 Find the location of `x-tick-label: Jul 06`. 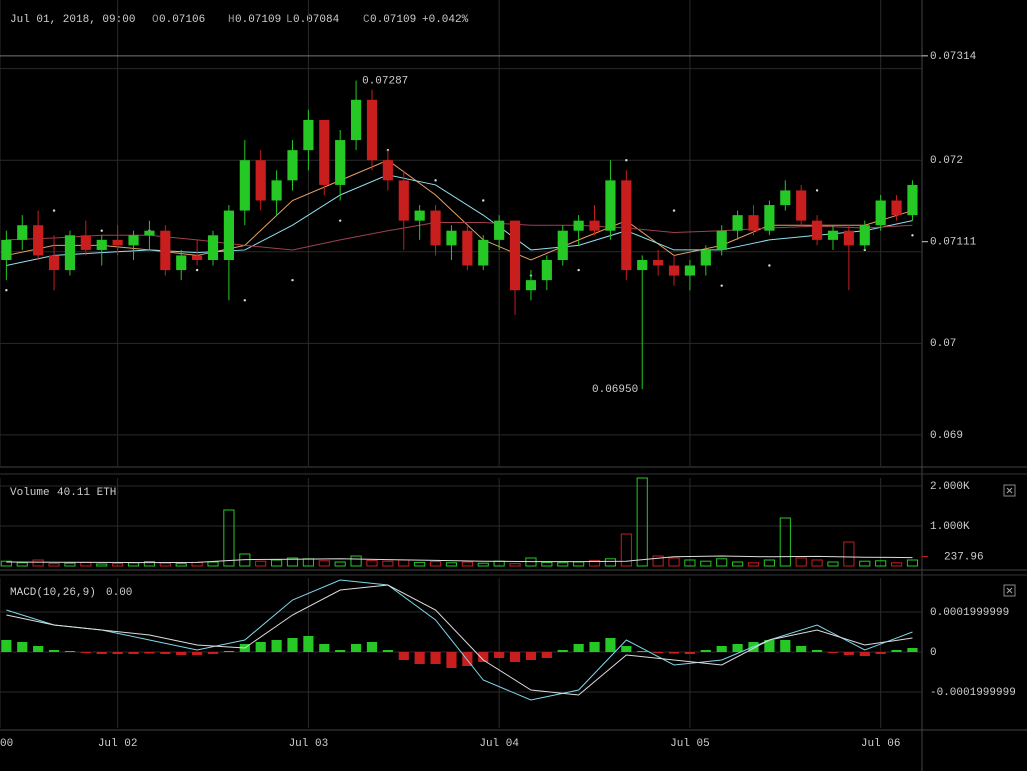

x-tick-label: Jul 06 is located at coordinates (881, 744).